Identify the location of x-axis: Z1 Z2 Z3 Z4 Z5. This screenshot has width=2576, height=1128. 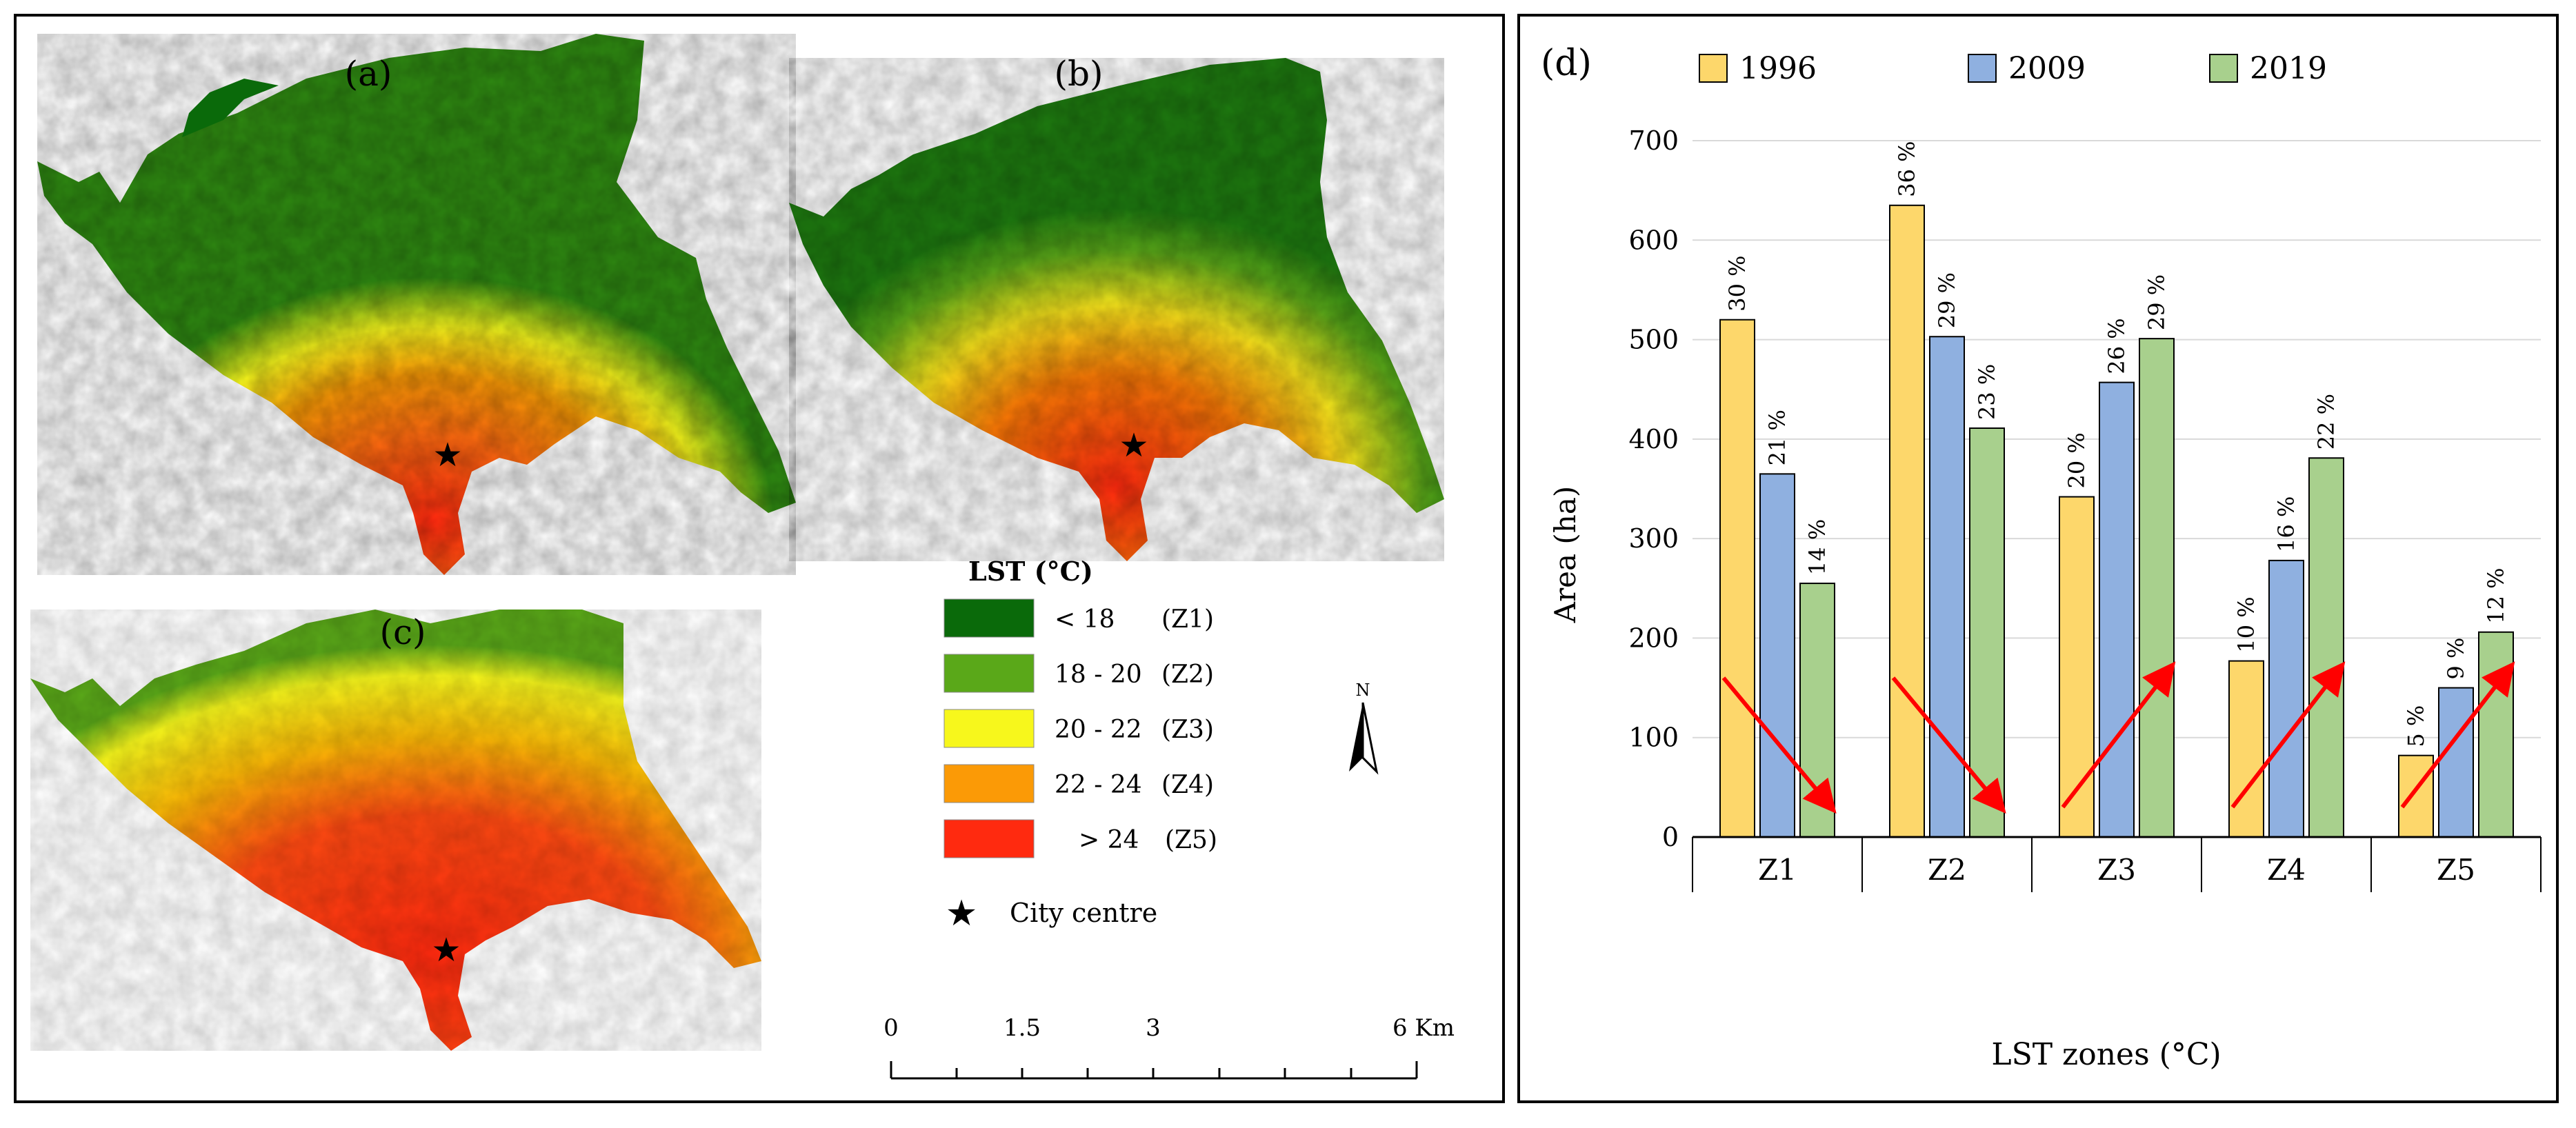
(2117, 864).